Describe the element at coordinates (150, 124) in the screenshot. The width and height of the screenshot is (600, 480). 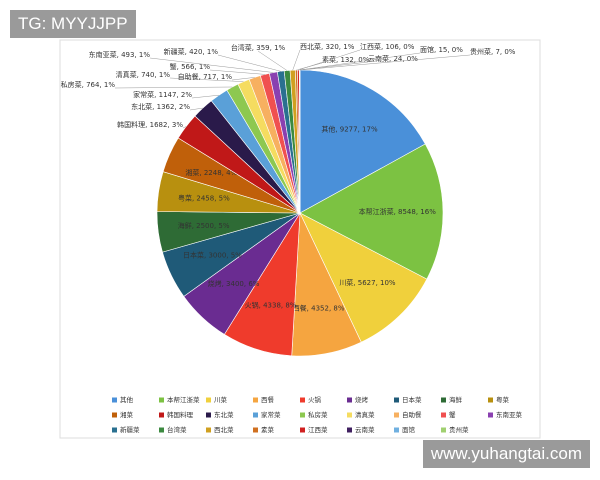
I see `data-label: 韩国料理, 1682, 3%` at that location.